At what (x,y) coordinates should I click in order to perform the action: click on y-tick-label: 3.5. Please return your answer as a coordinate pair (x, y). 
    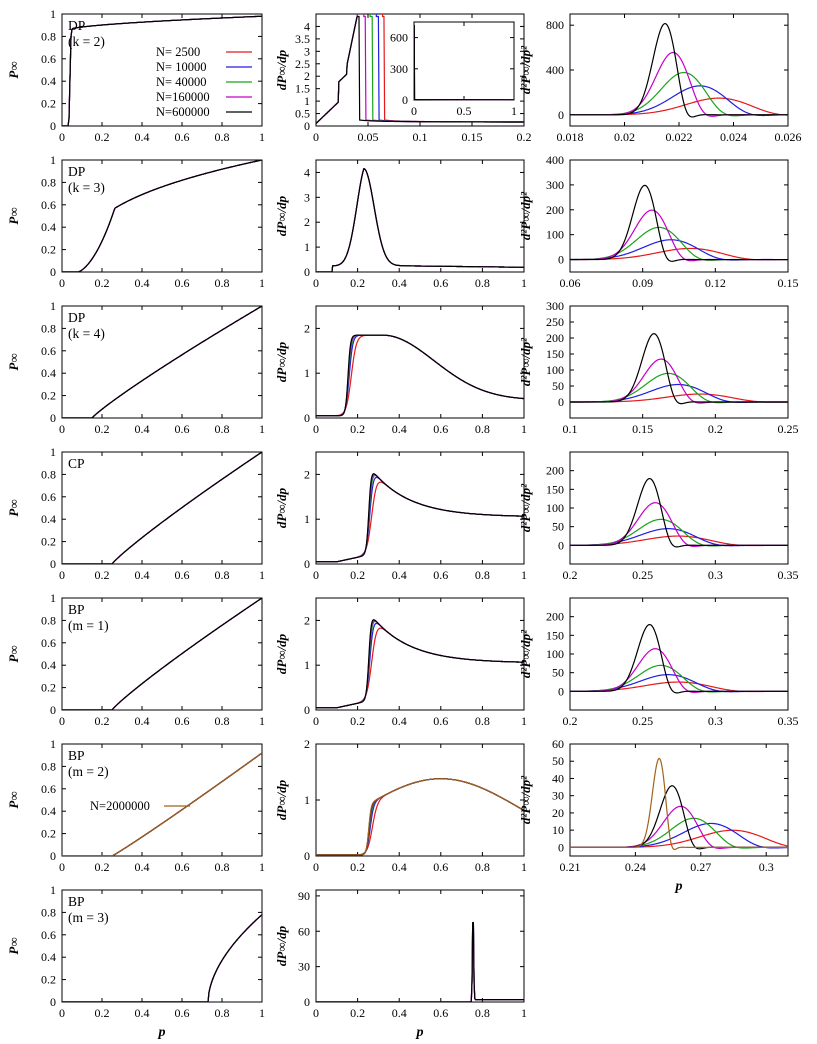
    Looking at the image, I should click on (302, 39).